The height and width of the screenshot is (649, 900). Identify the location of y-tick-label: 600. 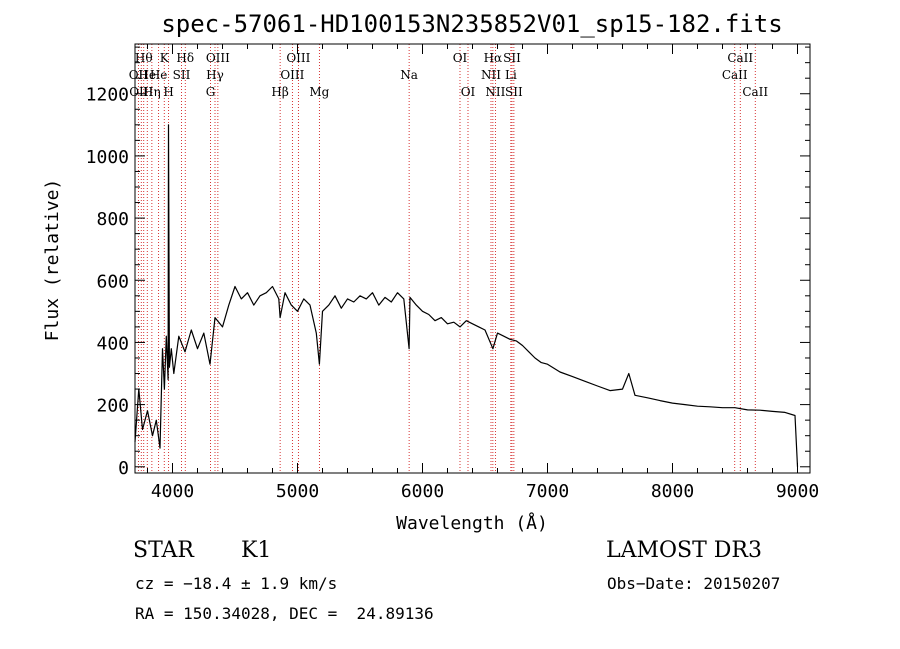
(112, 281).